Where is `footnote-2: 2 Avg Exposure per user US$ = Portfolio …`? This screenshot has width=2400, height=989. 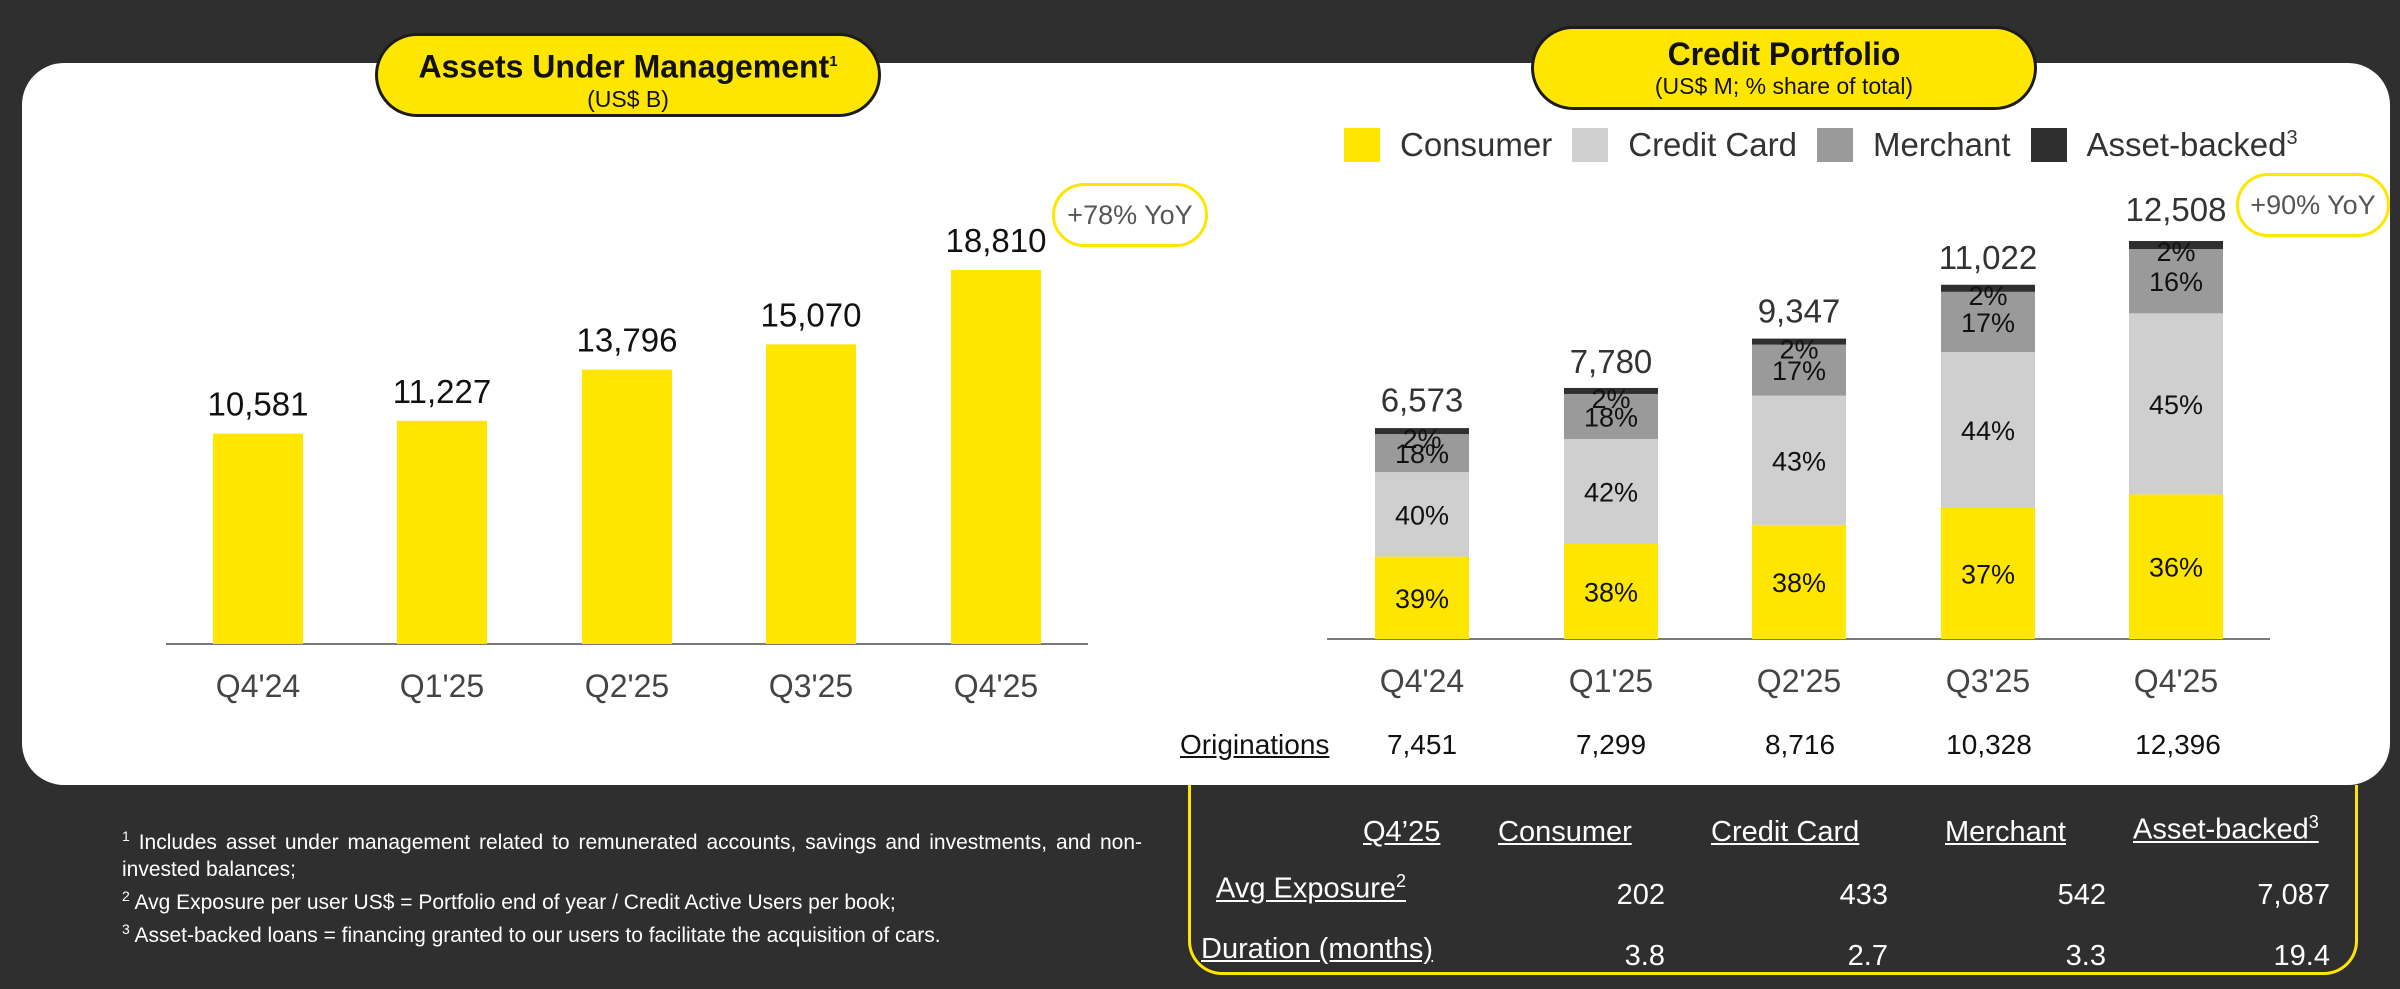 footnote-2: 2 Avg Exposure per user US$ = Portfolio … is located at coordinates (632, 899).